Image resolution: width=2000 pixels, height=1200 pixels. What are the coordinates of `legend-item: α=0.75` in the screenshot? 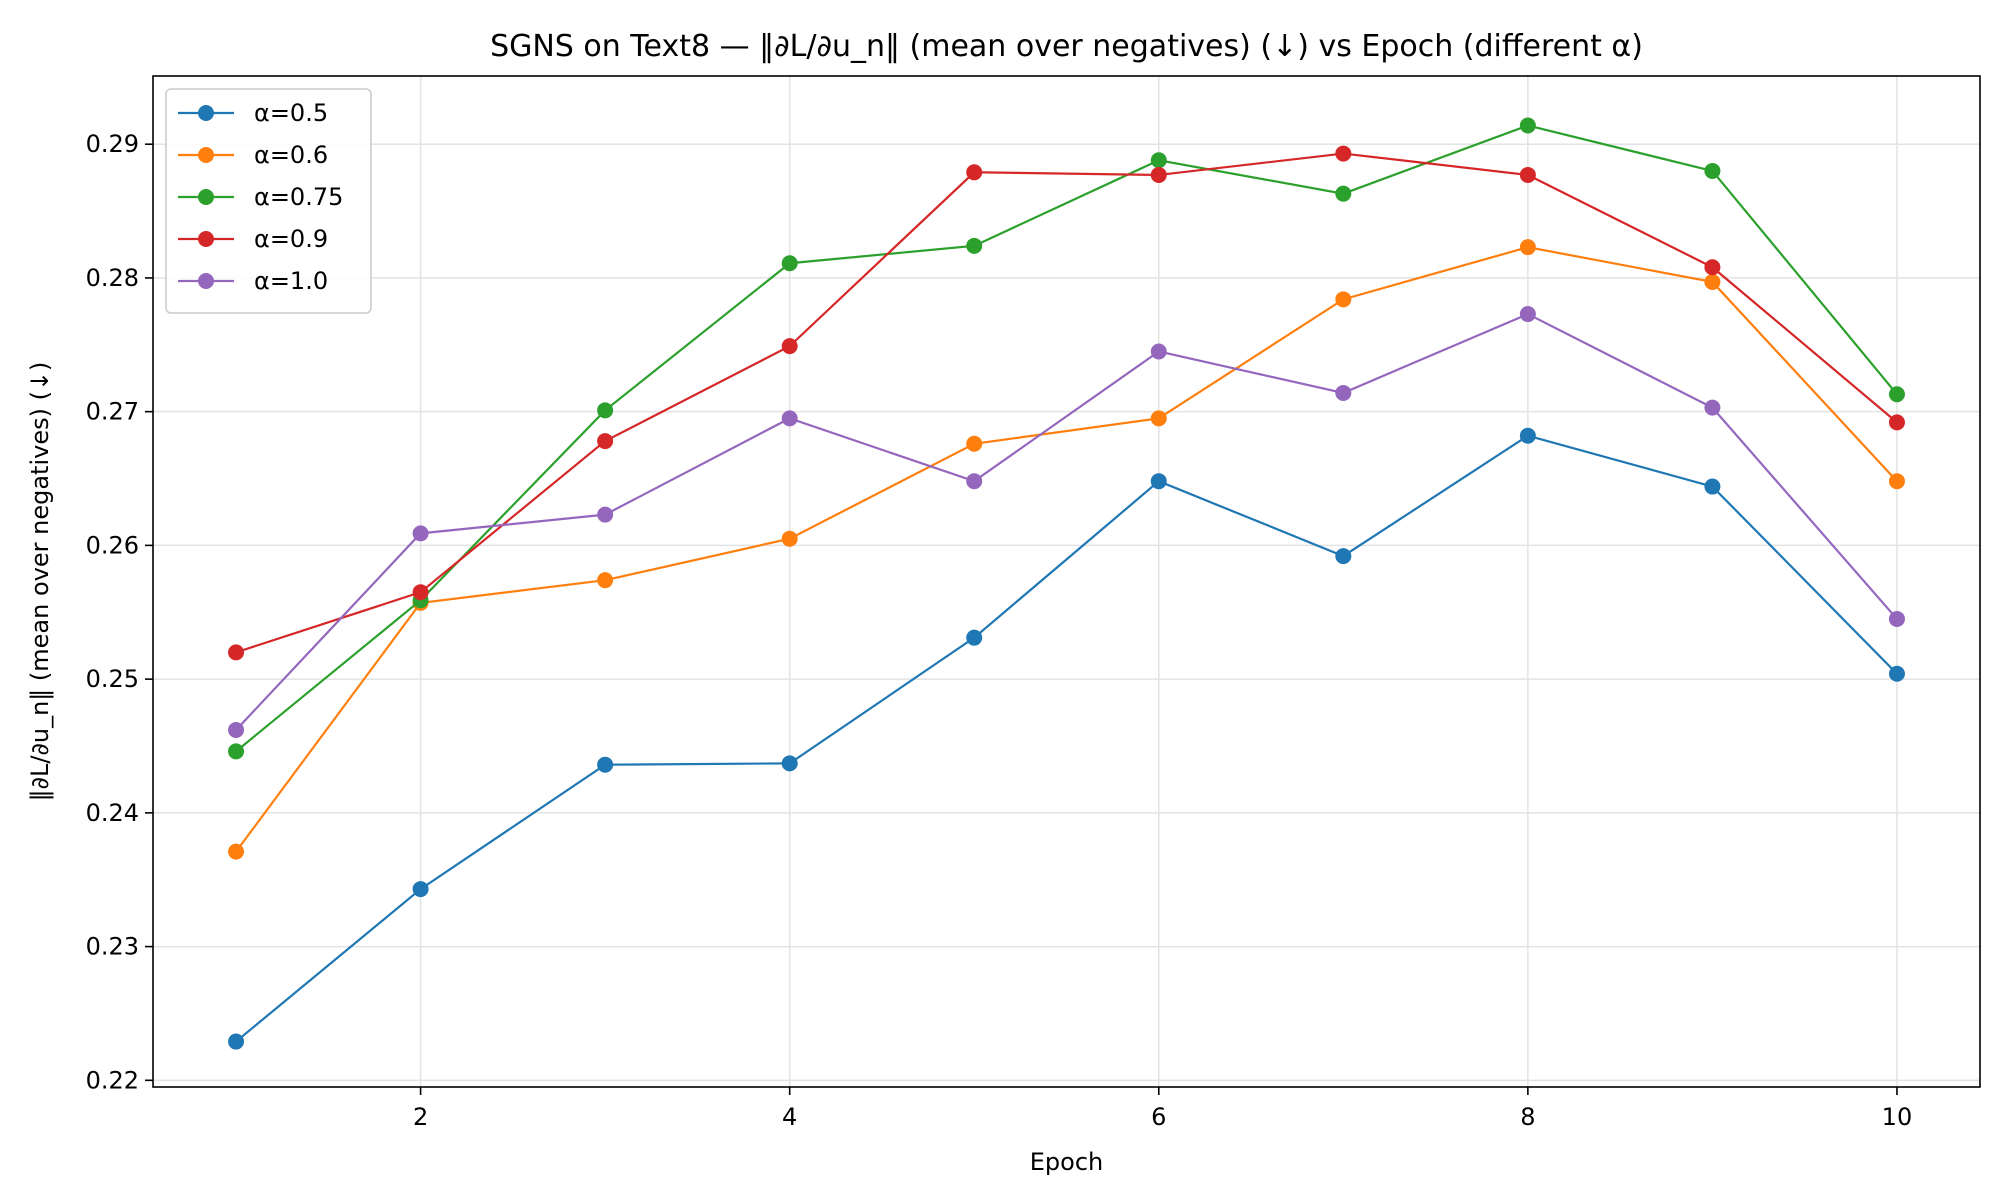 It's located at (260, 197).